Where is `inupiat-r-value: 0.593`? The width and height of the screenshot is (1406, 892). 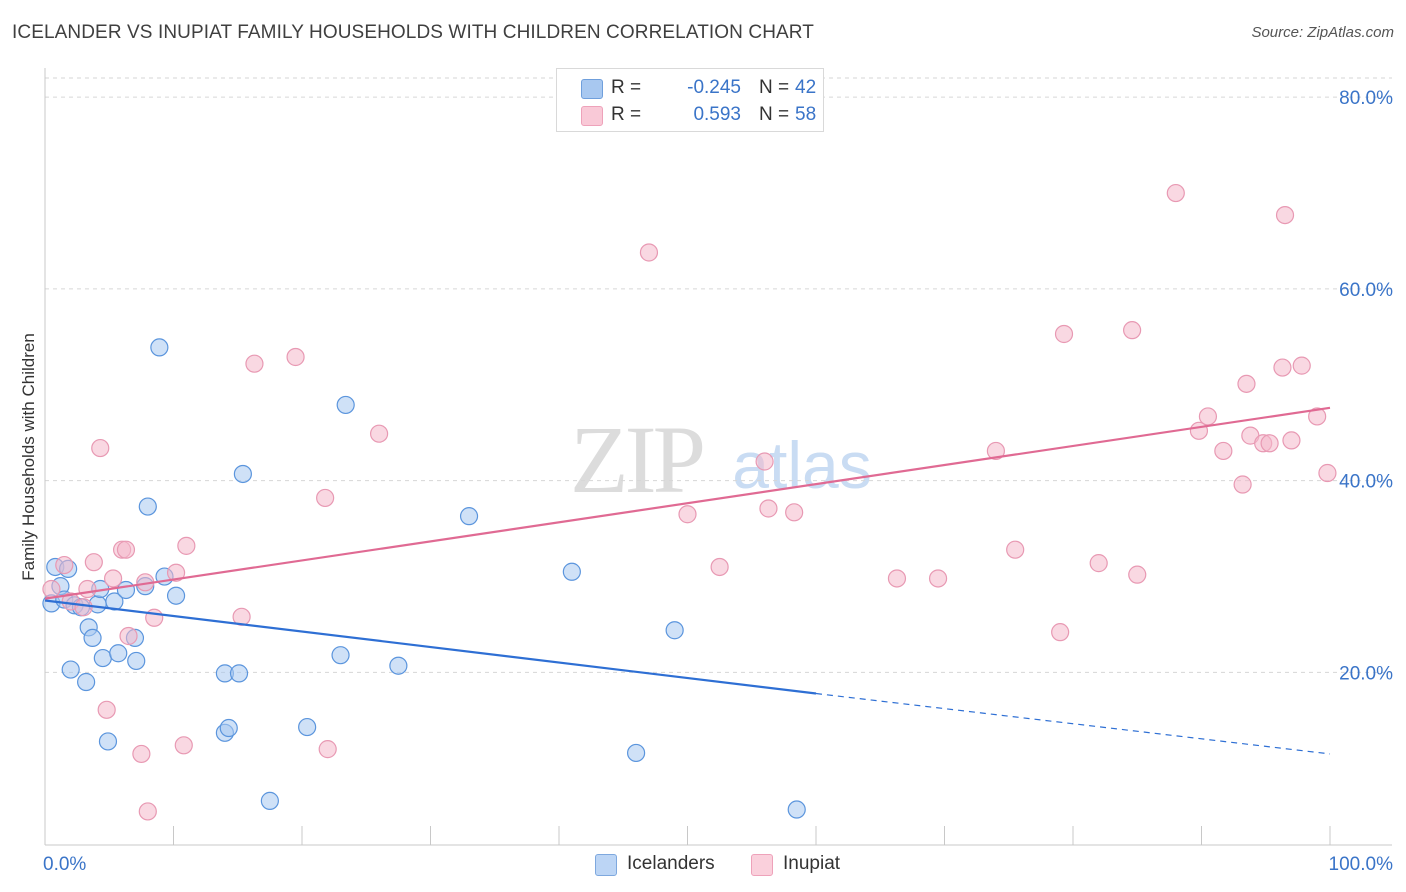
inupiat-r-value: 0.593 is located at coordinates (717, 114).